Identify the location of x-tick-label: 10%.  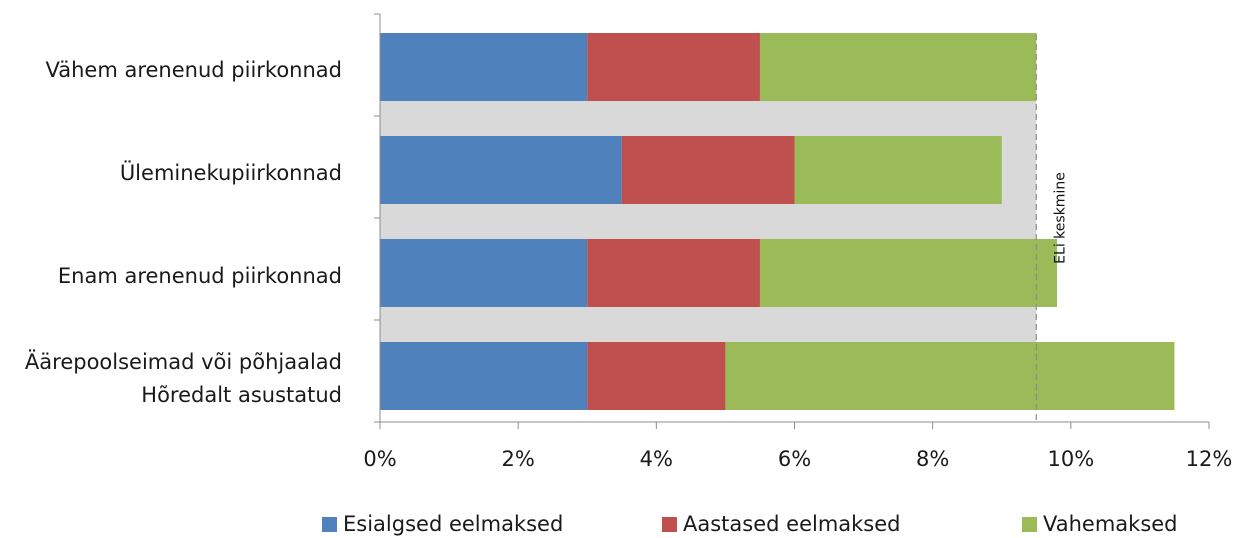
(1070, 459).